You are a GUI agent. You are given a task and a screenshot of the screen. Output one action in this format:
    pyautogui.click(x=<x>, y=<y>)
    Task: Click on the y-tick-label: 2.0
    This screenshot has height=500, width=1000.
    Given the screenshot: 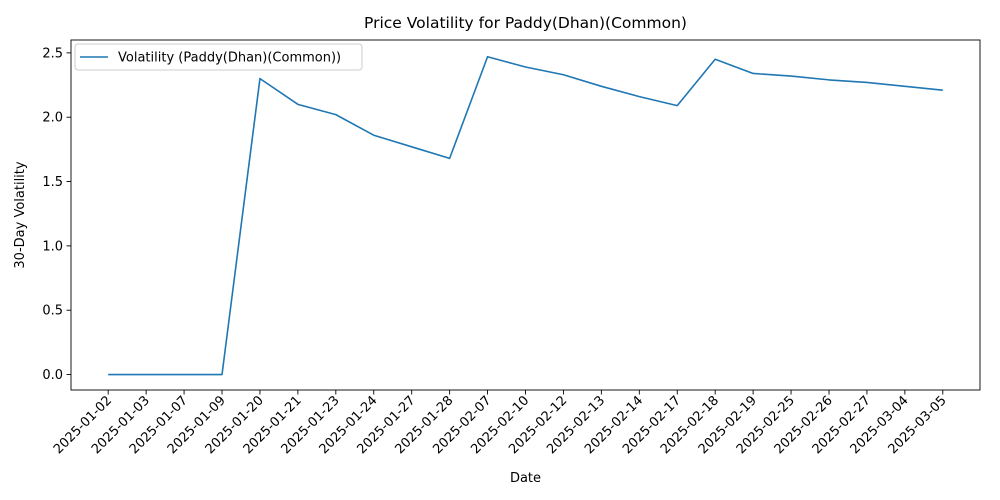 What is the action you would take?
    pyautogui.click(x=52, y=118)
    